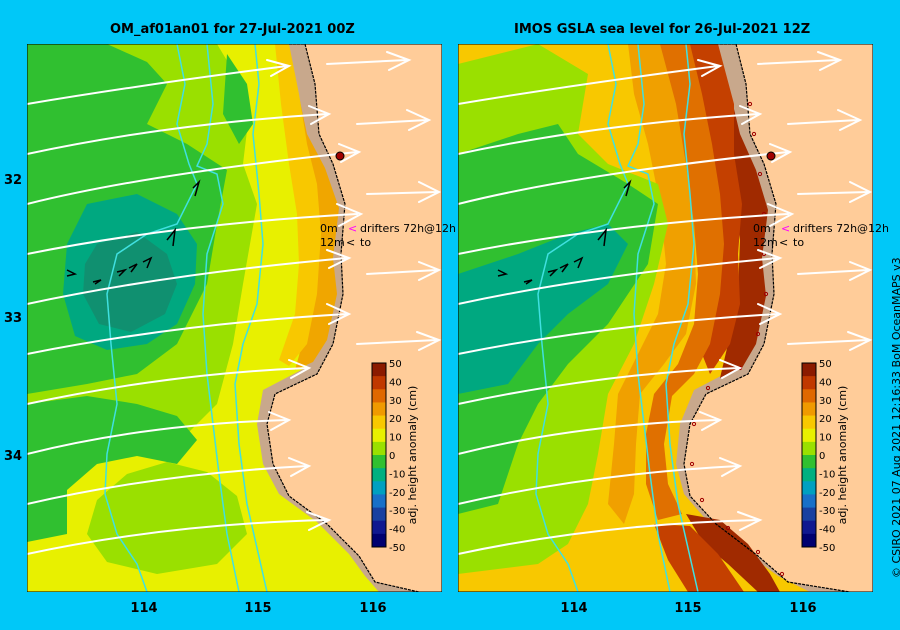  Describe the element at coordinates (13, 456) in the screenshot. I see `lat-label-34: 34` at that location.